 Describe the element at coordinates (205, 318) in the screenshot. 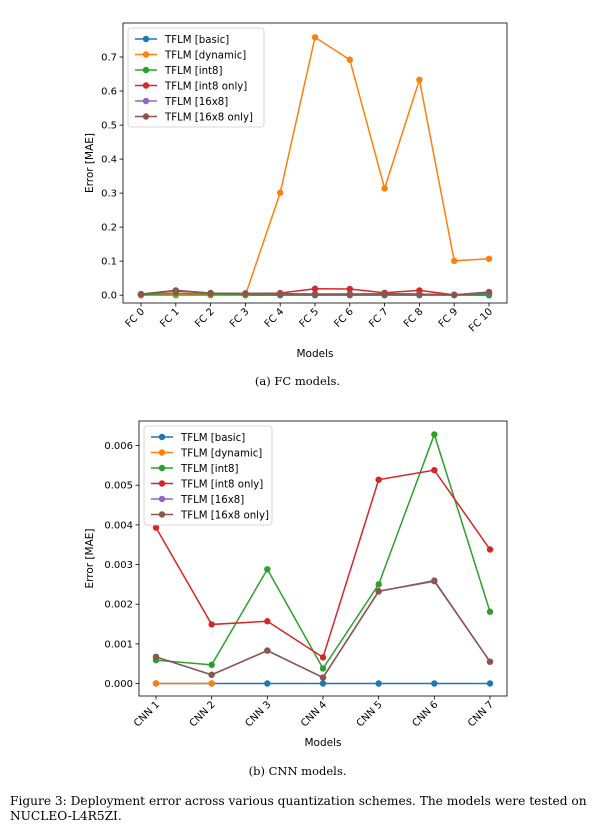

I see `fc-xtick-label: FC 2` at that location.